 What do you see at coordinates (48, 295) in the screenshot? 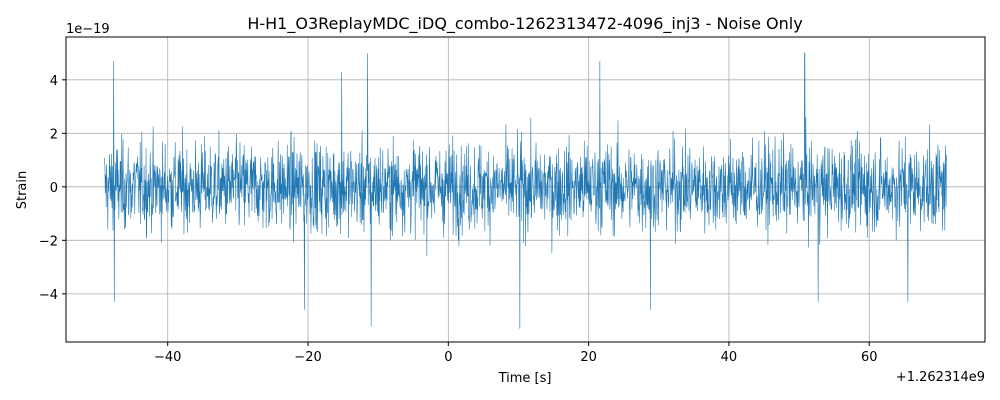
I see `y-tick-label: −4` at bounding box center [48, 295].